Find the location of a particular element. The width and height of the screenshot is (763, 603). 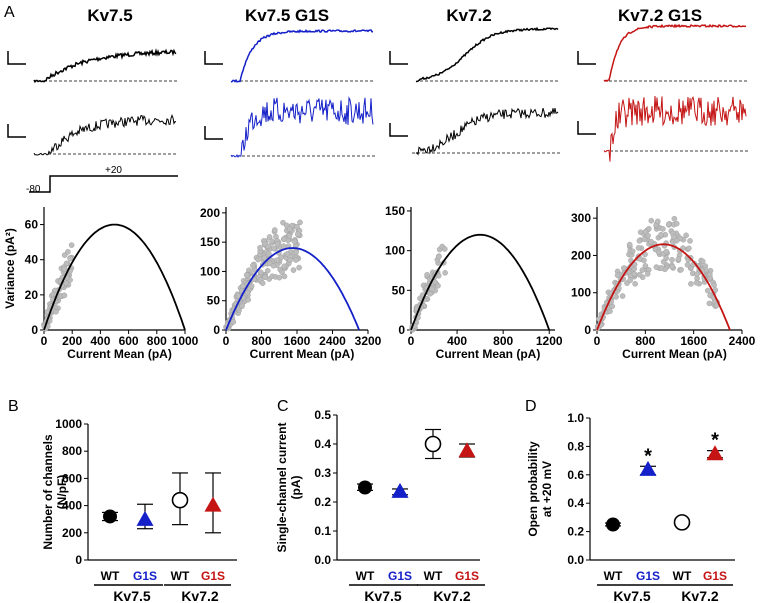

single-channel-marker-g1s is located at coordinates (467, 450).